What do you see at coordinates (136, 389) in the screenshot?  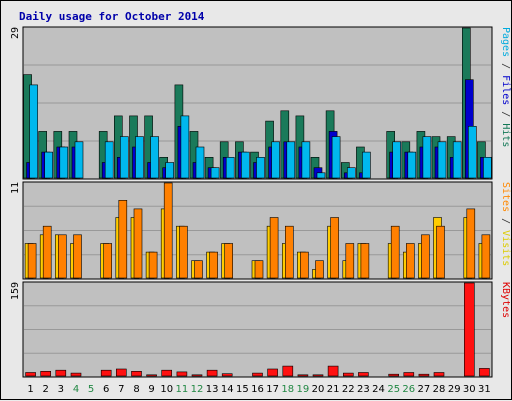 I see `day-label-8: 8` at bounding box center [136, 389].